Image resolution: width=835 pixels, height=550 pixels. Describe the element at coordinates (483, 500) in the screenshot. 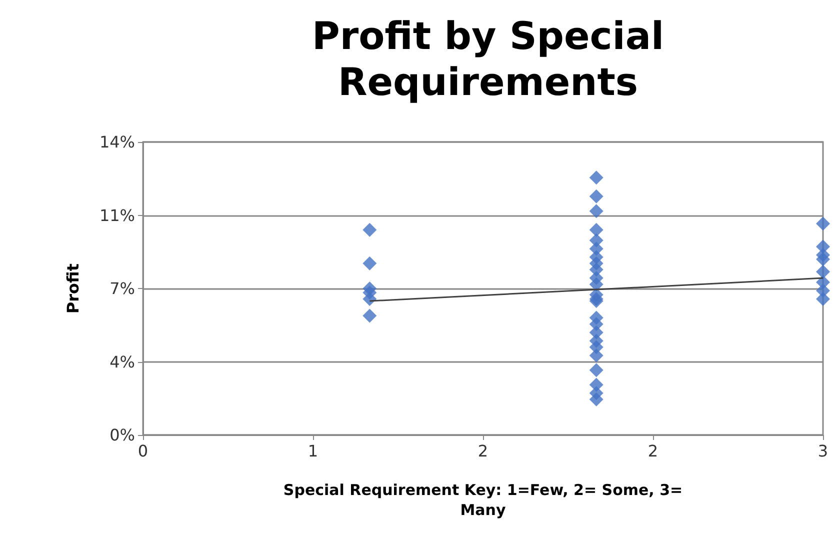

I see `x-axis-title: Special Requirement Key: 1=Few, 2= Some, 3= Many` at that location.